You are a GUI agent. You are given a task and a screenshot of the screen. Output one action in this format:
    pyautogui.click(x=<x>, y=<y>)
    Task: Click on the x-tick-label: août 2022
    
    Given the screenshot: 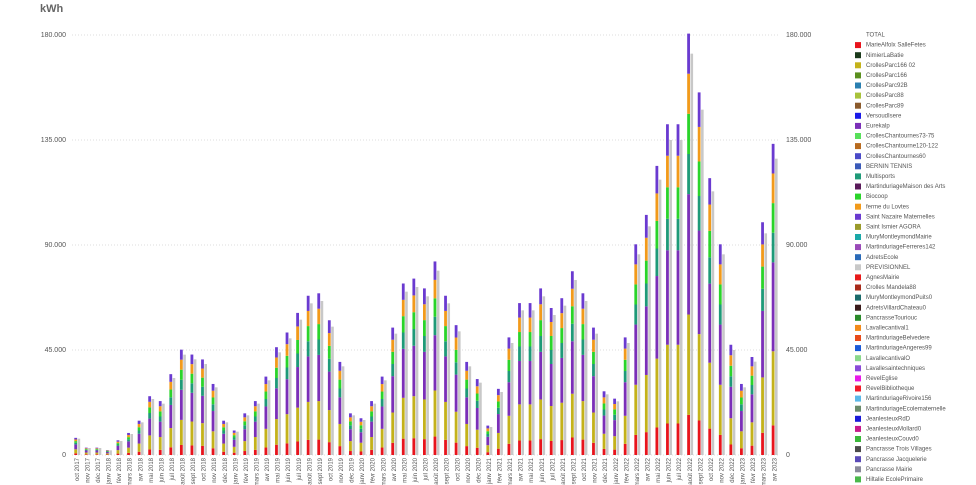 What is the action you would take?
    pyautogui.click(x=691, y=470)
    